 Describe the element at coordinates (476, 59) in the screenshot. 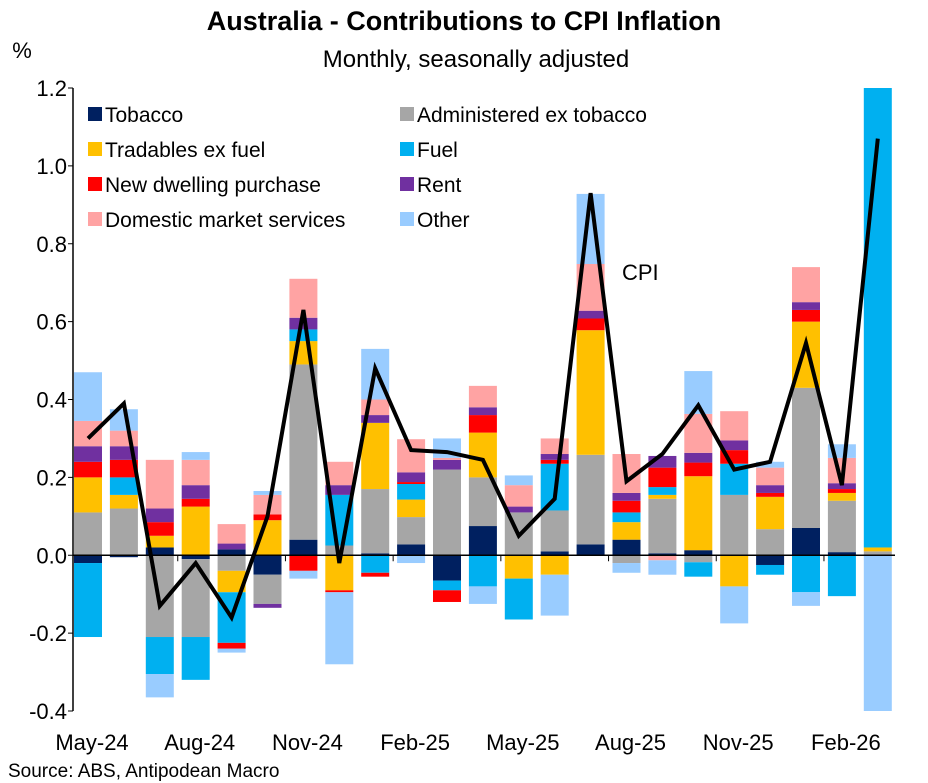

I see `chart-subtitle: Monthly, seasonally adjusted` at that location.